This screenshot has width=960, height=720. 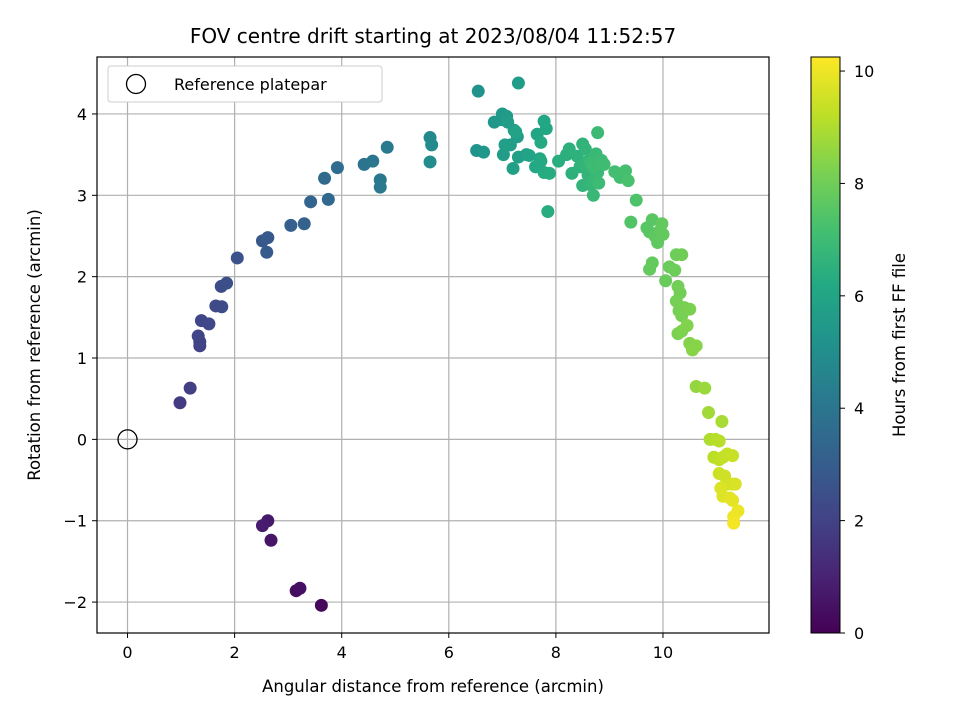 I want to click on colorbar-tick-label: 8, so click(x=859, y=183).